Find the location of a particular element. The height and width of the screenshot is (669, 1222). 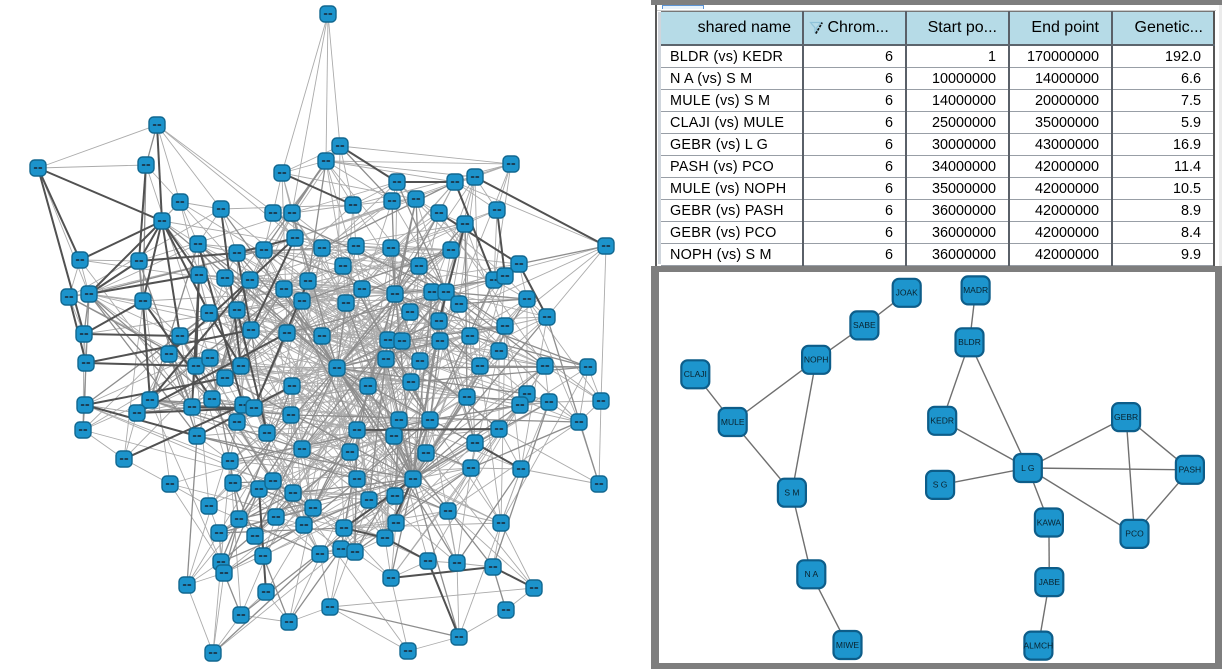

svg-text: MULE is located at coordinates (733, 422).